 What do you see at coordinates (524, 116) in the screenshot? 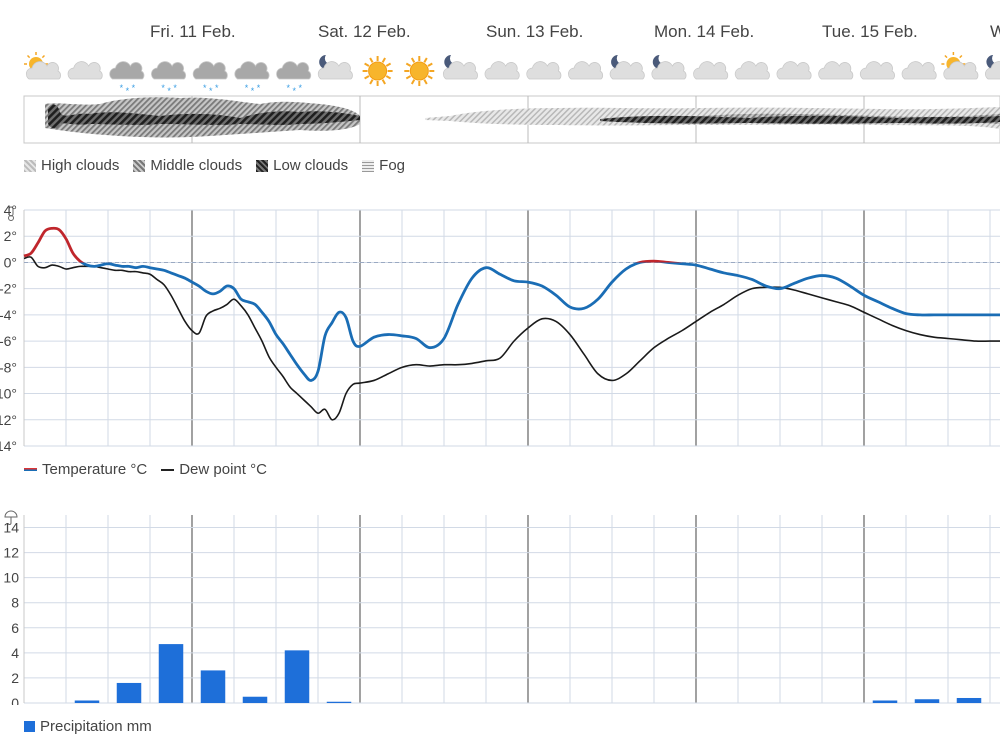
I see `low-cloud-band` at bounding box center [524, 116].